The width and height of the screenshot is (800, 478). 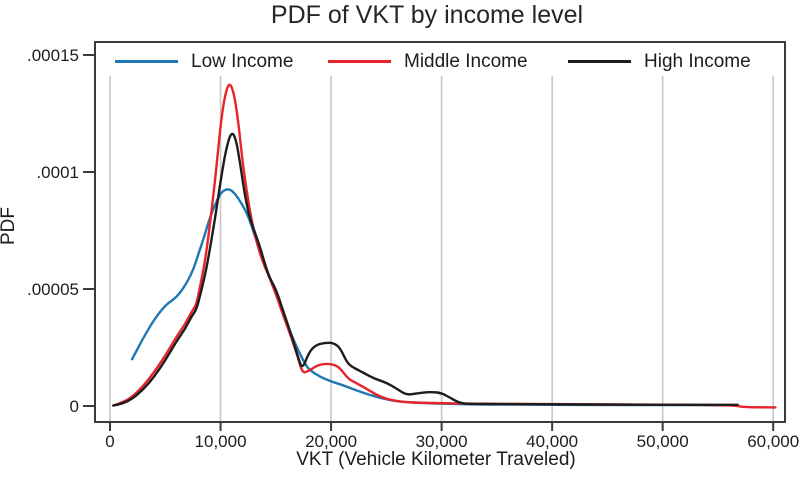 I want to click on legend-item-high-income: High Income, so click(x=659, y=61).